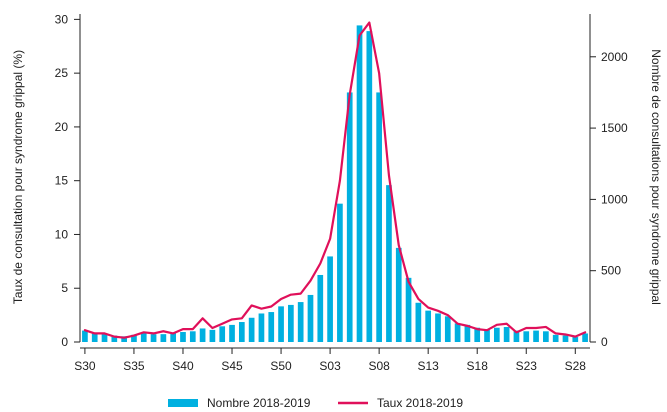 The width and height of the screenshot is (667, 412). I want to click on bar-S20, so click(496, 334).